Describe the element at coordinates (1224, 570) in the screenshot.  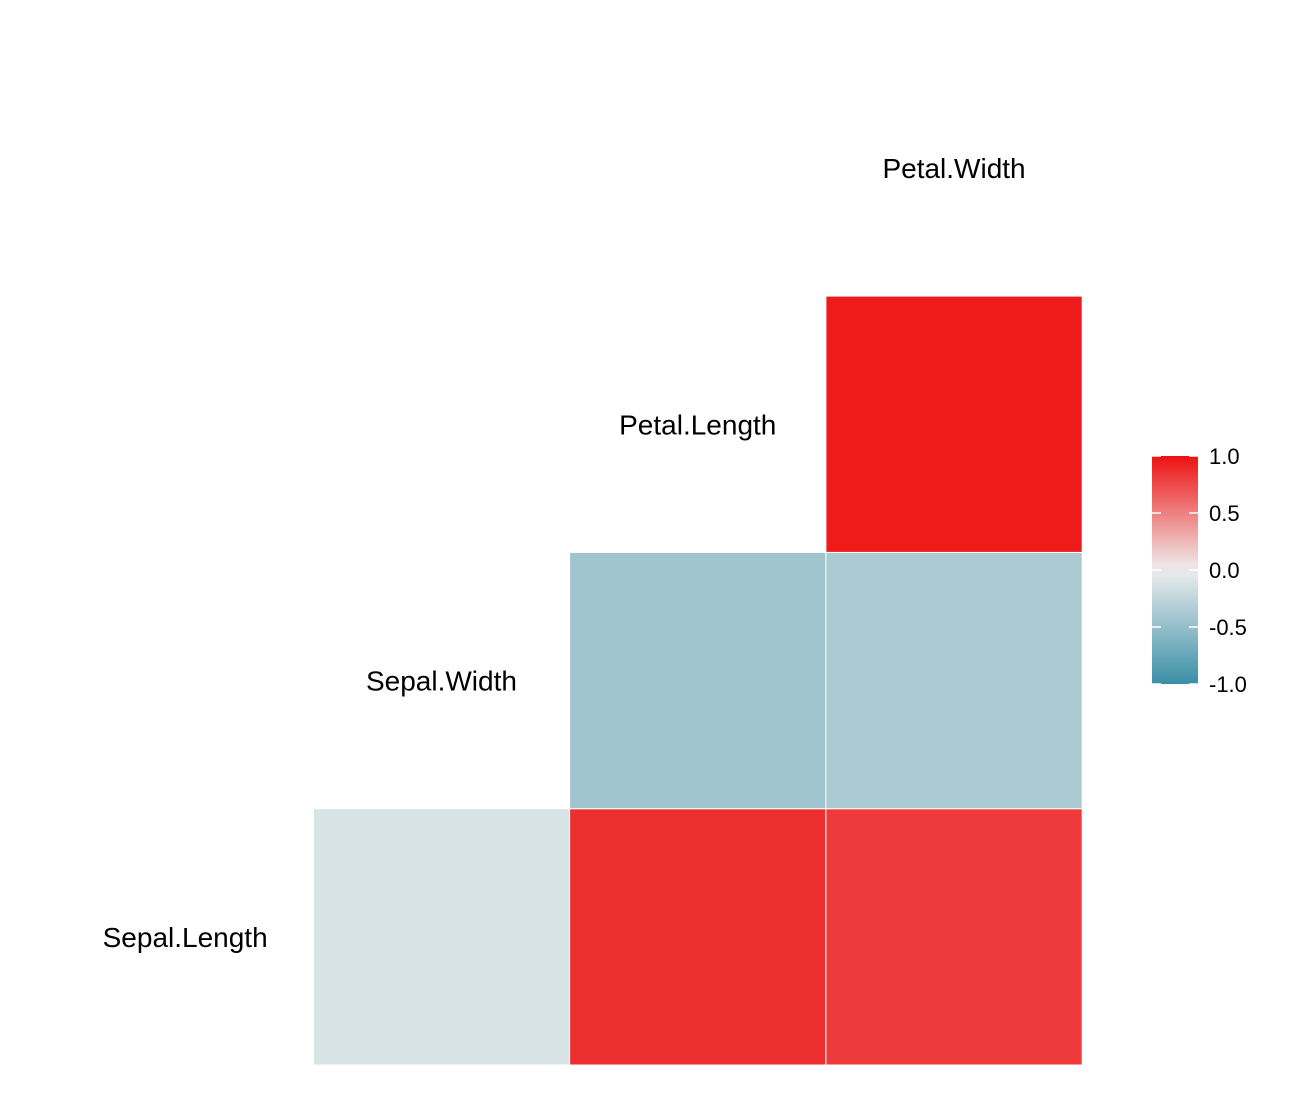
I see `legend-tick-label: 0.0` at that location.